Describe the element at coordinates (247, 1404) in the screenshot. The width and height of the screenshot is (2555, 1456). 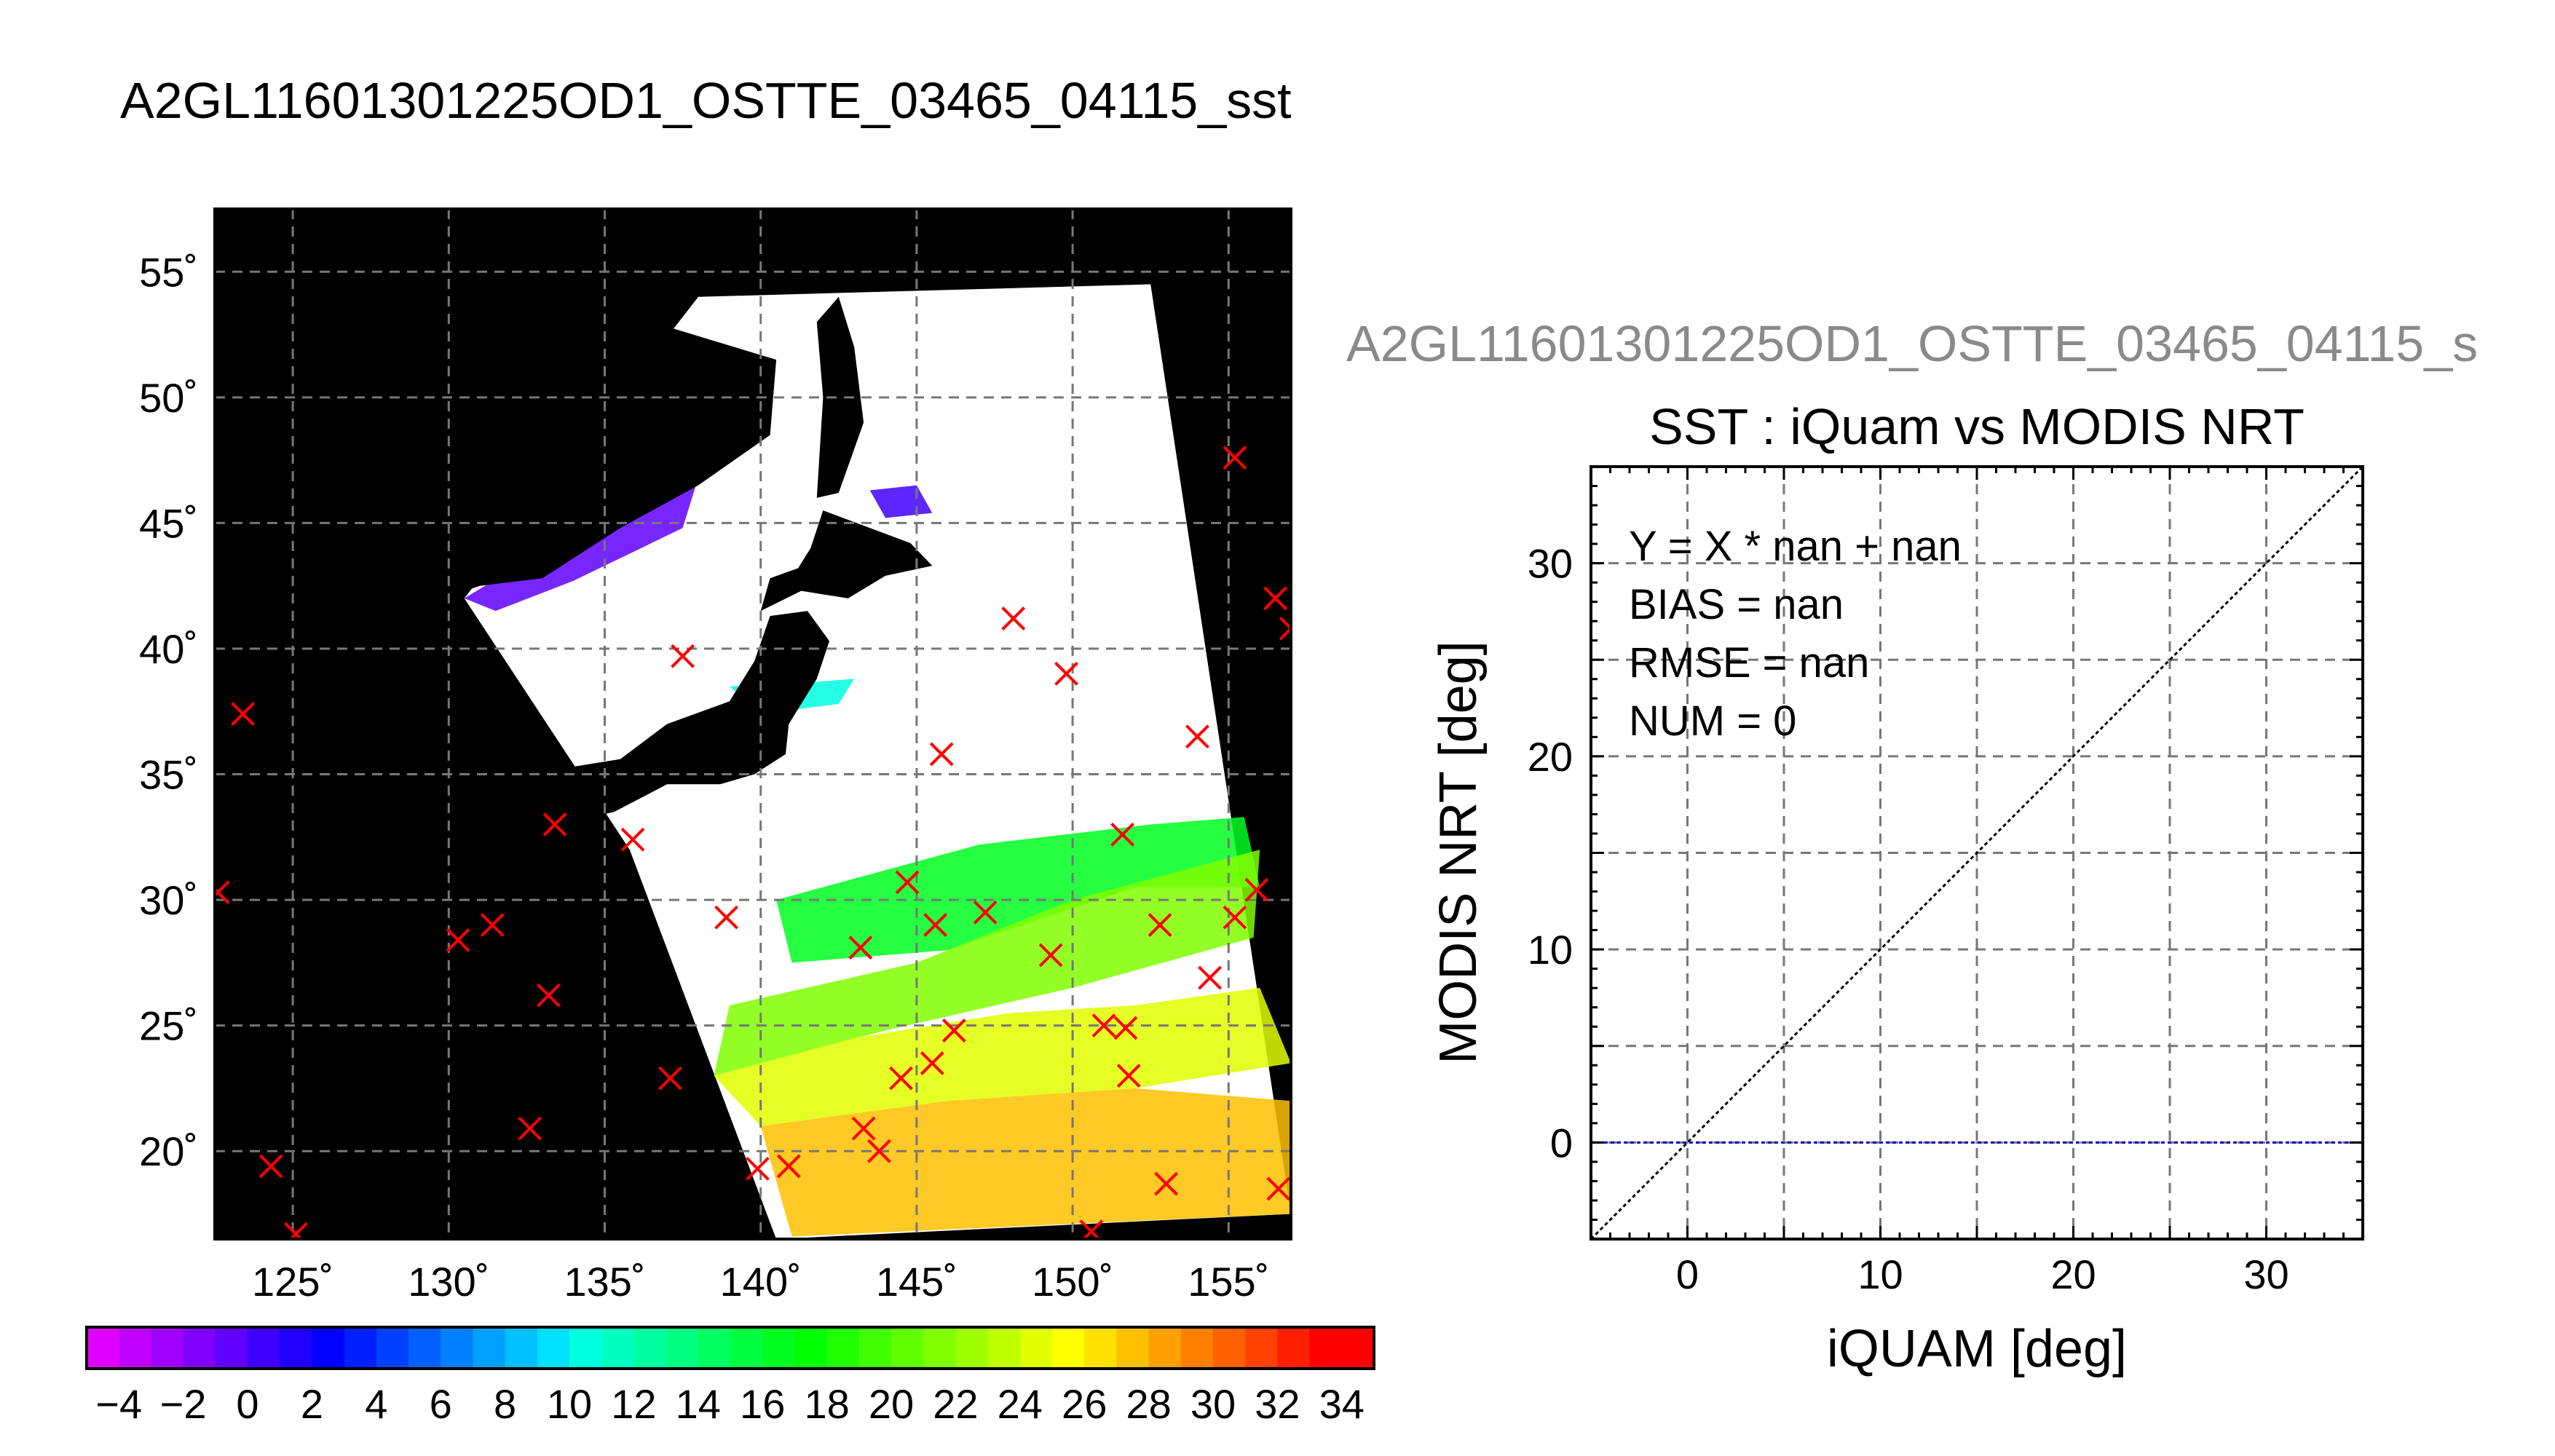
I see `colorbar-tick-label: 0` at that location.